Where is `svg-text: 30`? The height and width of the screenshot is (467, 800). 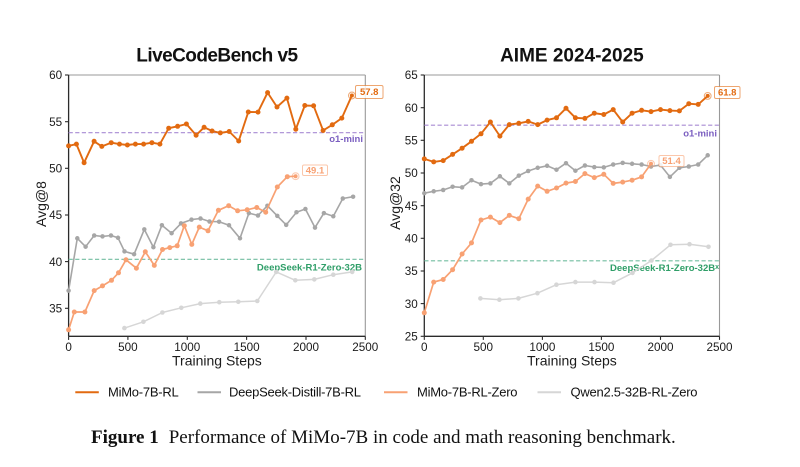
svg-text: 30 is located at coordinates (412, 304).